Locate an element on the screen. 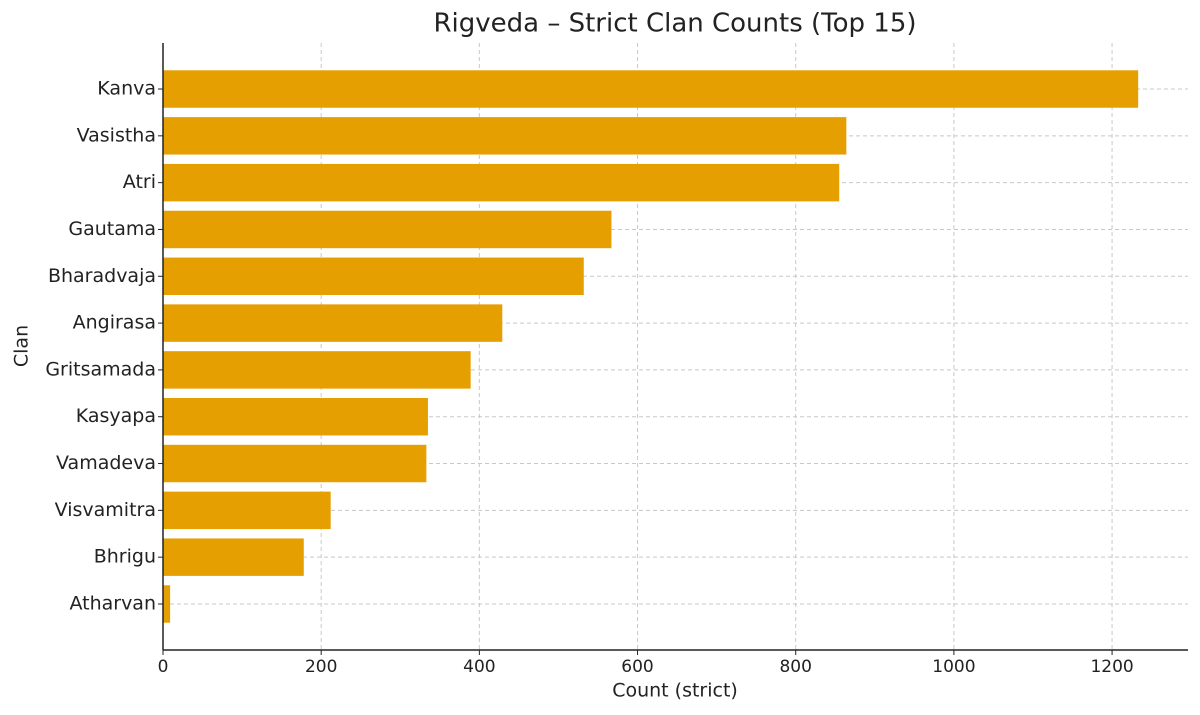  y-tick-label: Kasyapa is located at coordinates (116, 416).